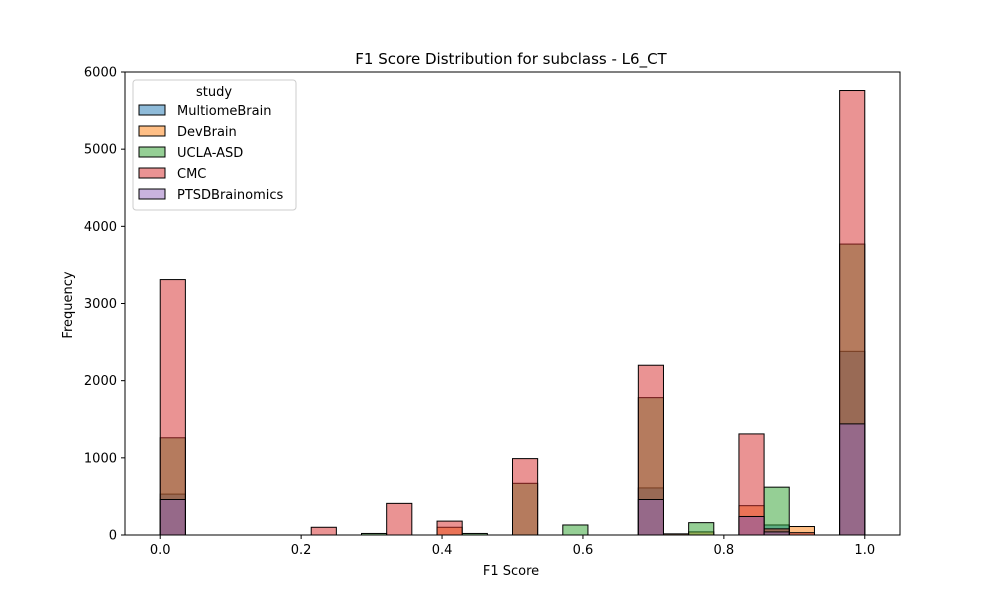 This screenshot has width=1000, height=600. I want to click on y-tick-label: 5000, so click(100, 150).